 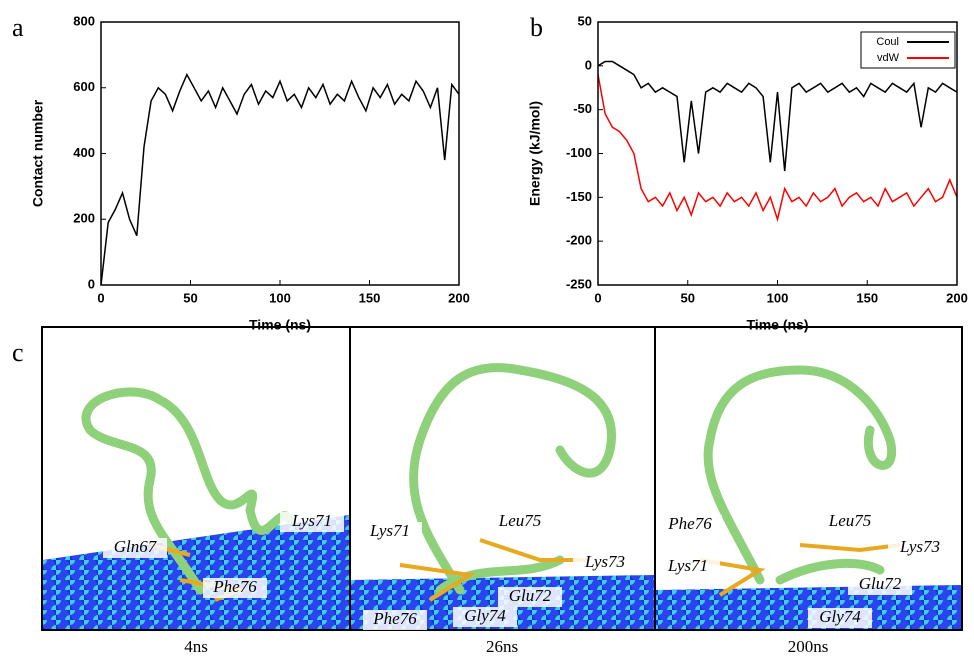 What do you see at coordinates (38, 153) in the screenshot?
I see `y-axis-label: Contact number` at bounding box center [38, 153].